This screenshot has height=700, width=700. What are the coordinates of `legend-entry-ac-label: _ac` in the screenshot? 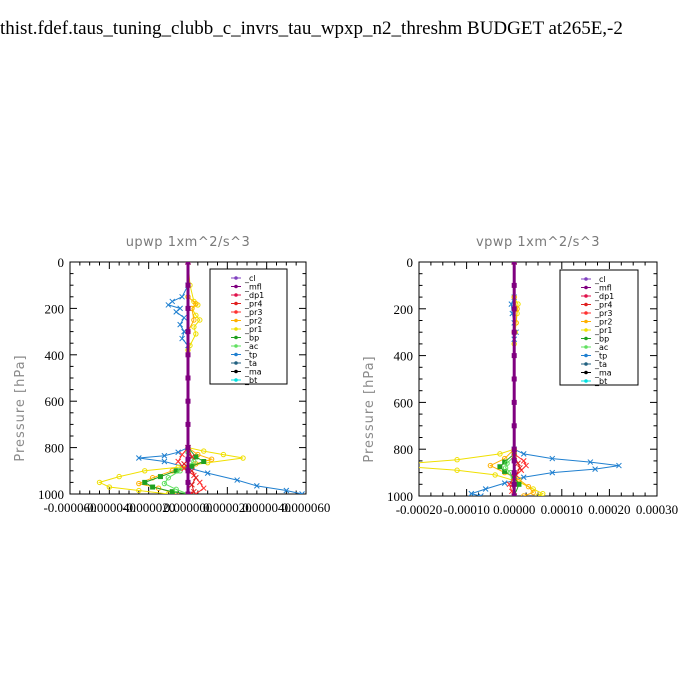 It's located at (251, 346).